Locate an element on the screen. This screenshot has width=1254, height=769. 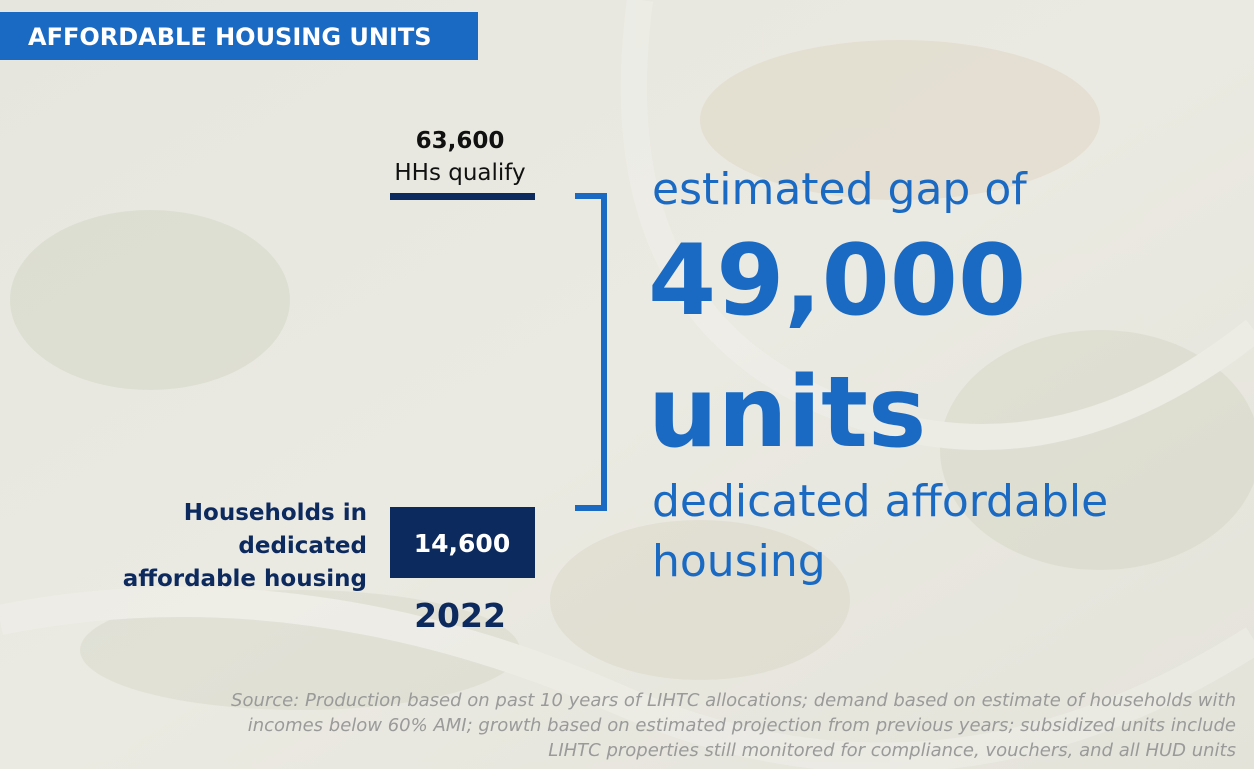
qualify-line is located at coordinates (462, 196).